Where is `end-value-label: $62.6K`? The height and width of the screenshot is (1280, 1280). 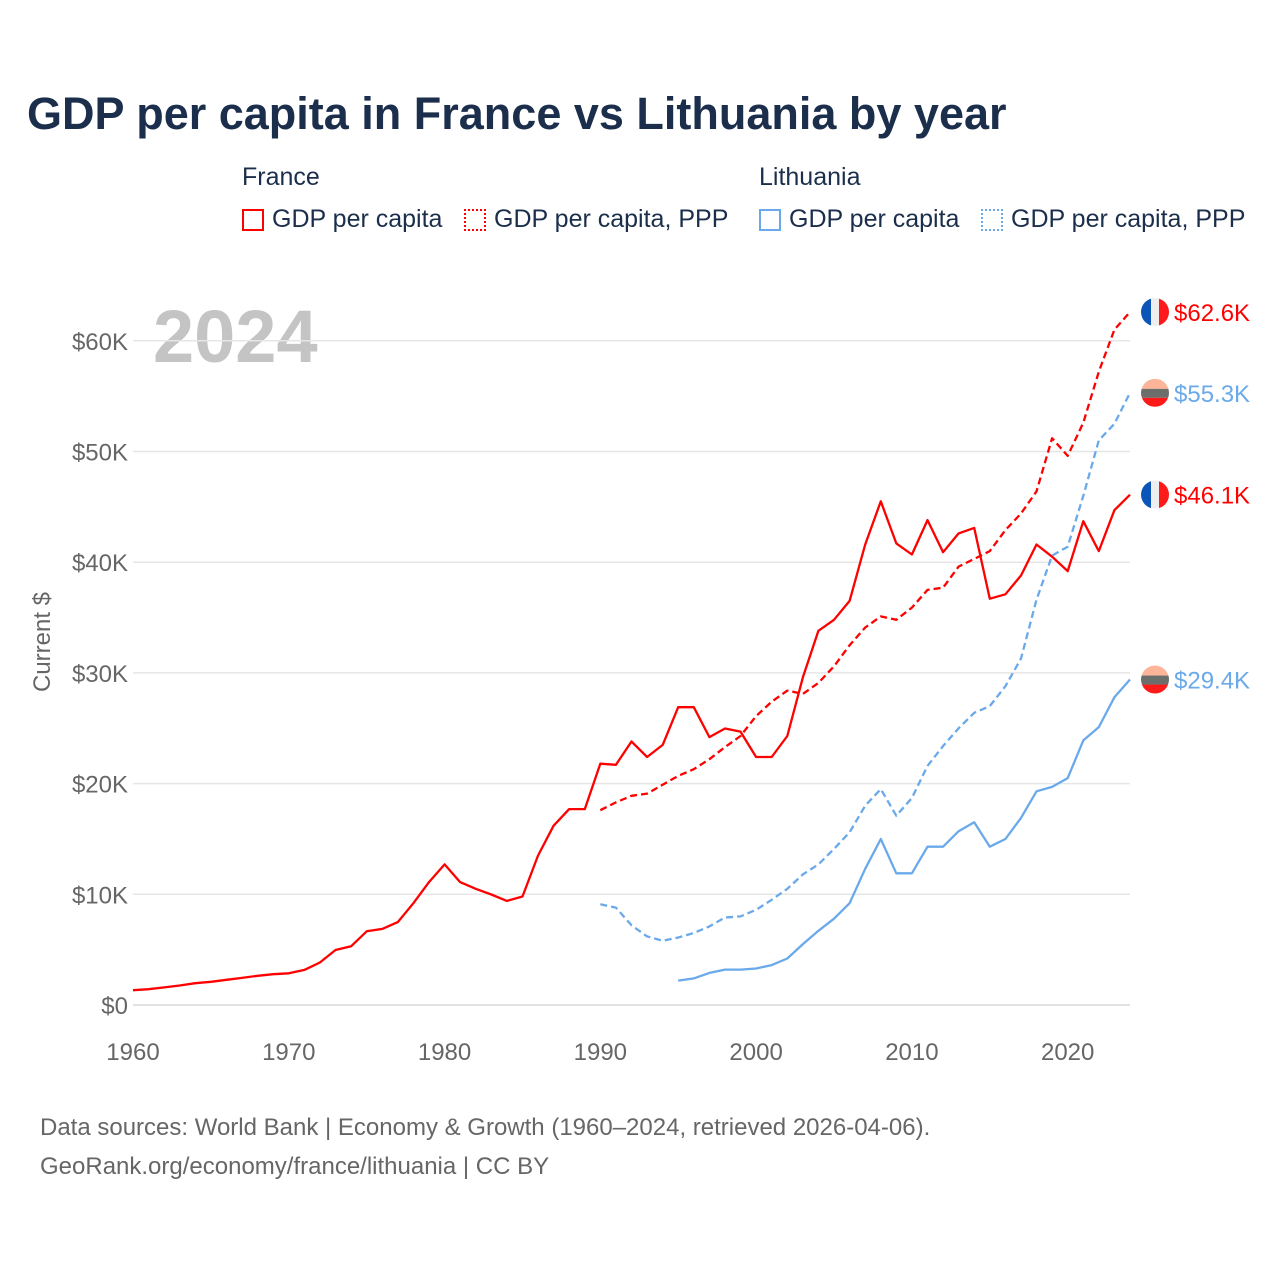
end-value-label: $62.6K is located at coordinates (1212, 313).